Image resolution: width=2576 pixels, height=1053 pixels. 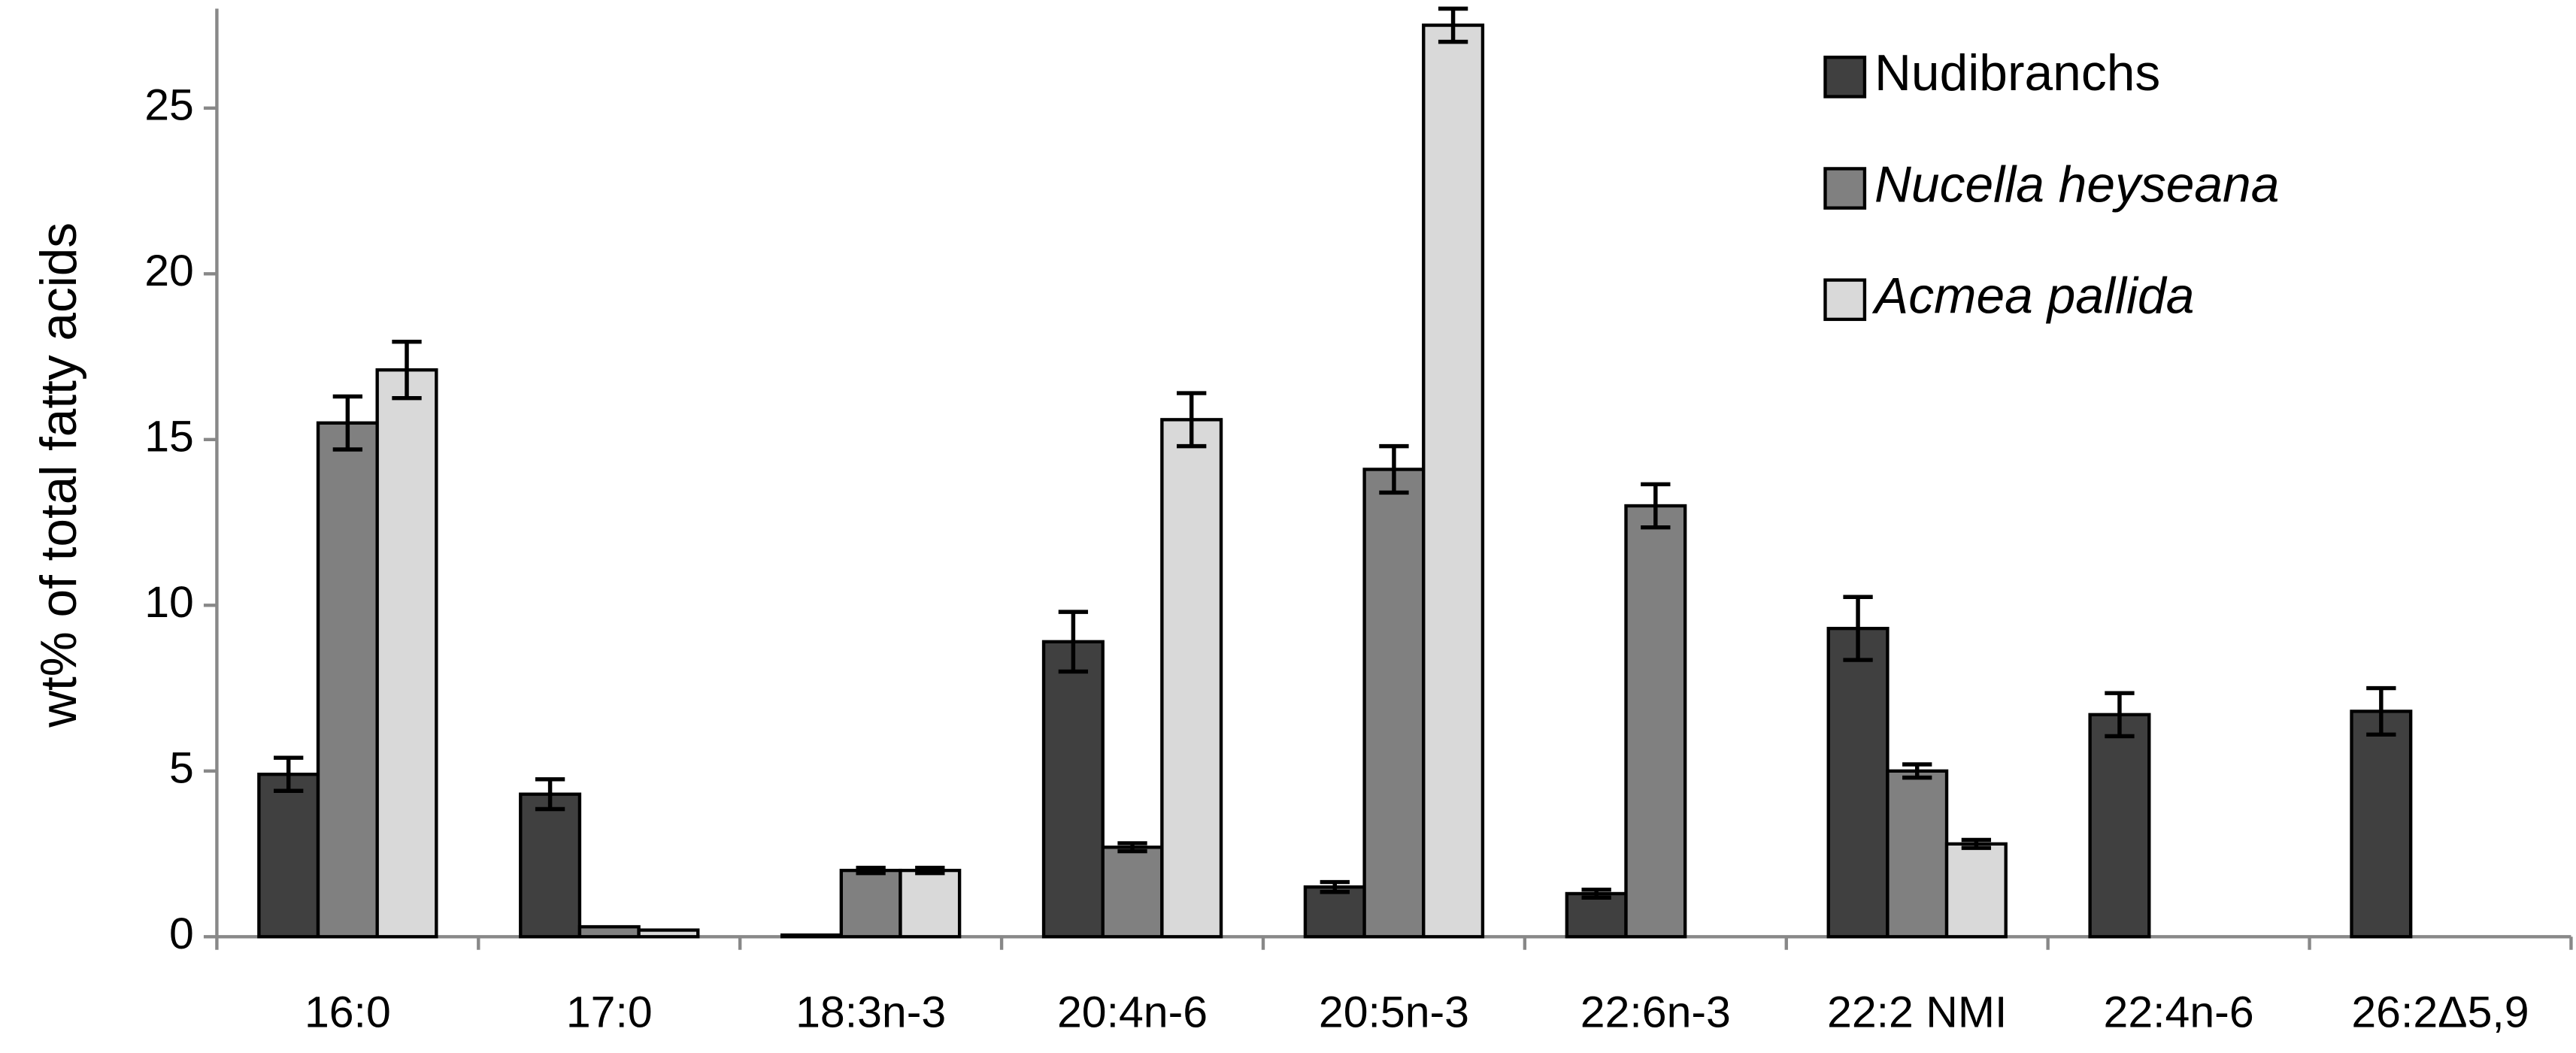 What do you see at coordinates (181, 767) in the screenshot?
I see `y-tick-label: 5` at bounding box center [181, 767].